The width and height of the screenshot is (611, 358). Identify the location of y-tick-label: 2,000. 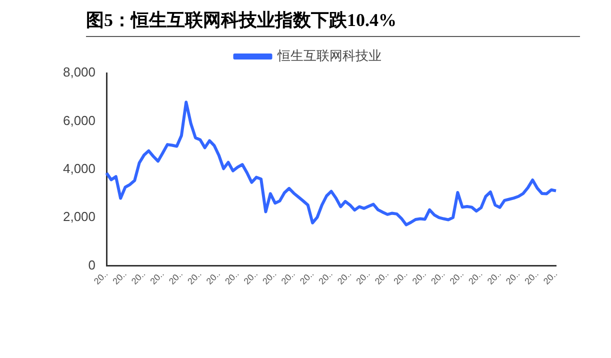
(79, 216).